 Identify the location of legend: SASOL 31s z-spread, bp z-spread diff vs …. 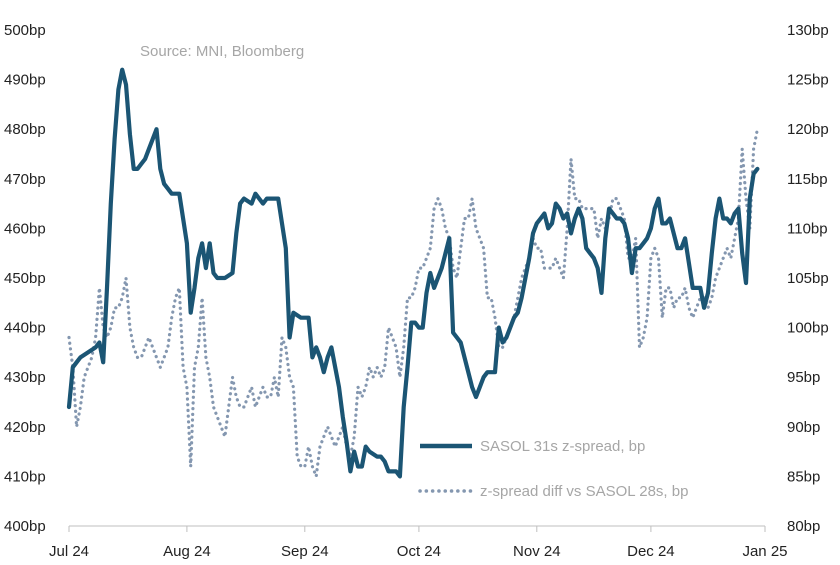
(553, 469).